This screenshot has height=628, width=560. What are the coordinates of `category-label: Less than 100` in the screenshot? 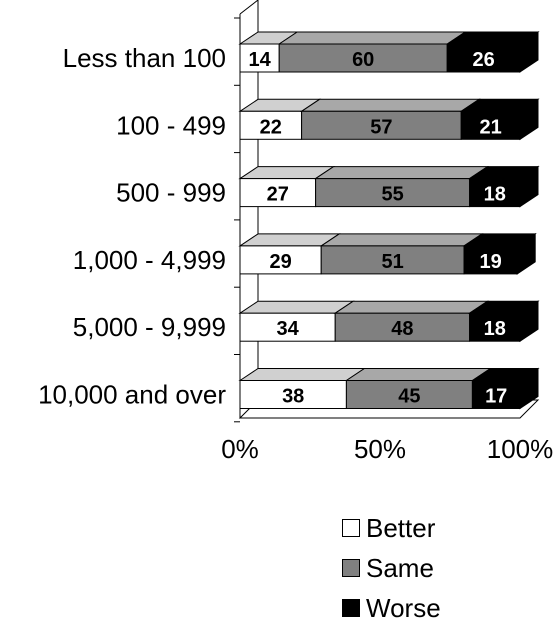 It's located at (144, 58).